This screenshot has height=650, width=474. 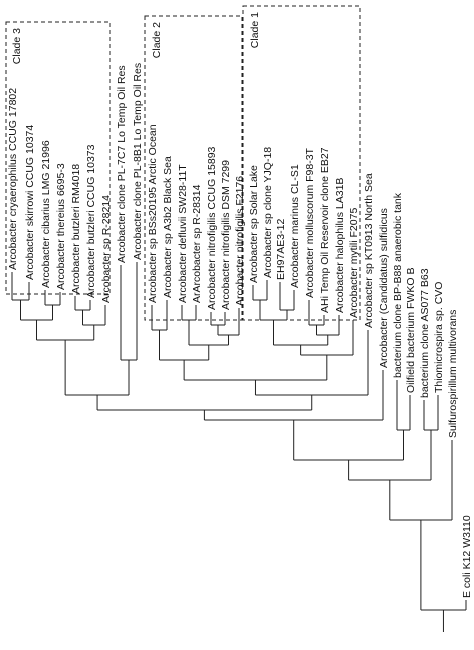 I want to click on leaf-label: Arcobacter sp clone YJQ-18, so click(x=268, y=212).